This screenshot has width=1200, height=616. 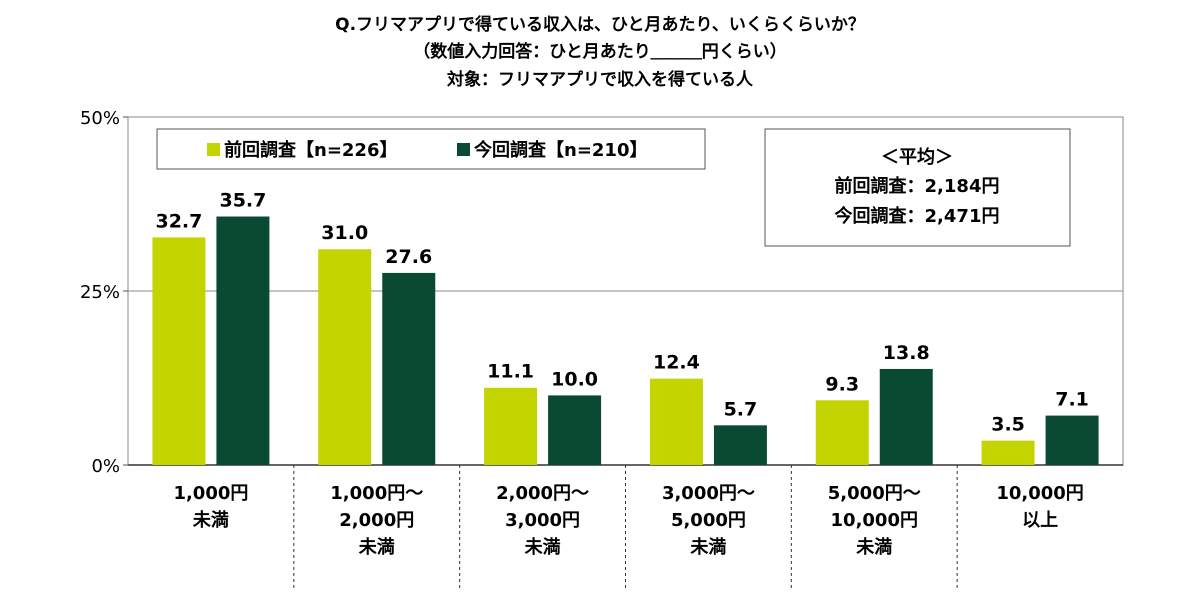 I want to click on category-label-3-line-0: 3,000円～, so click(x=708, y=493).